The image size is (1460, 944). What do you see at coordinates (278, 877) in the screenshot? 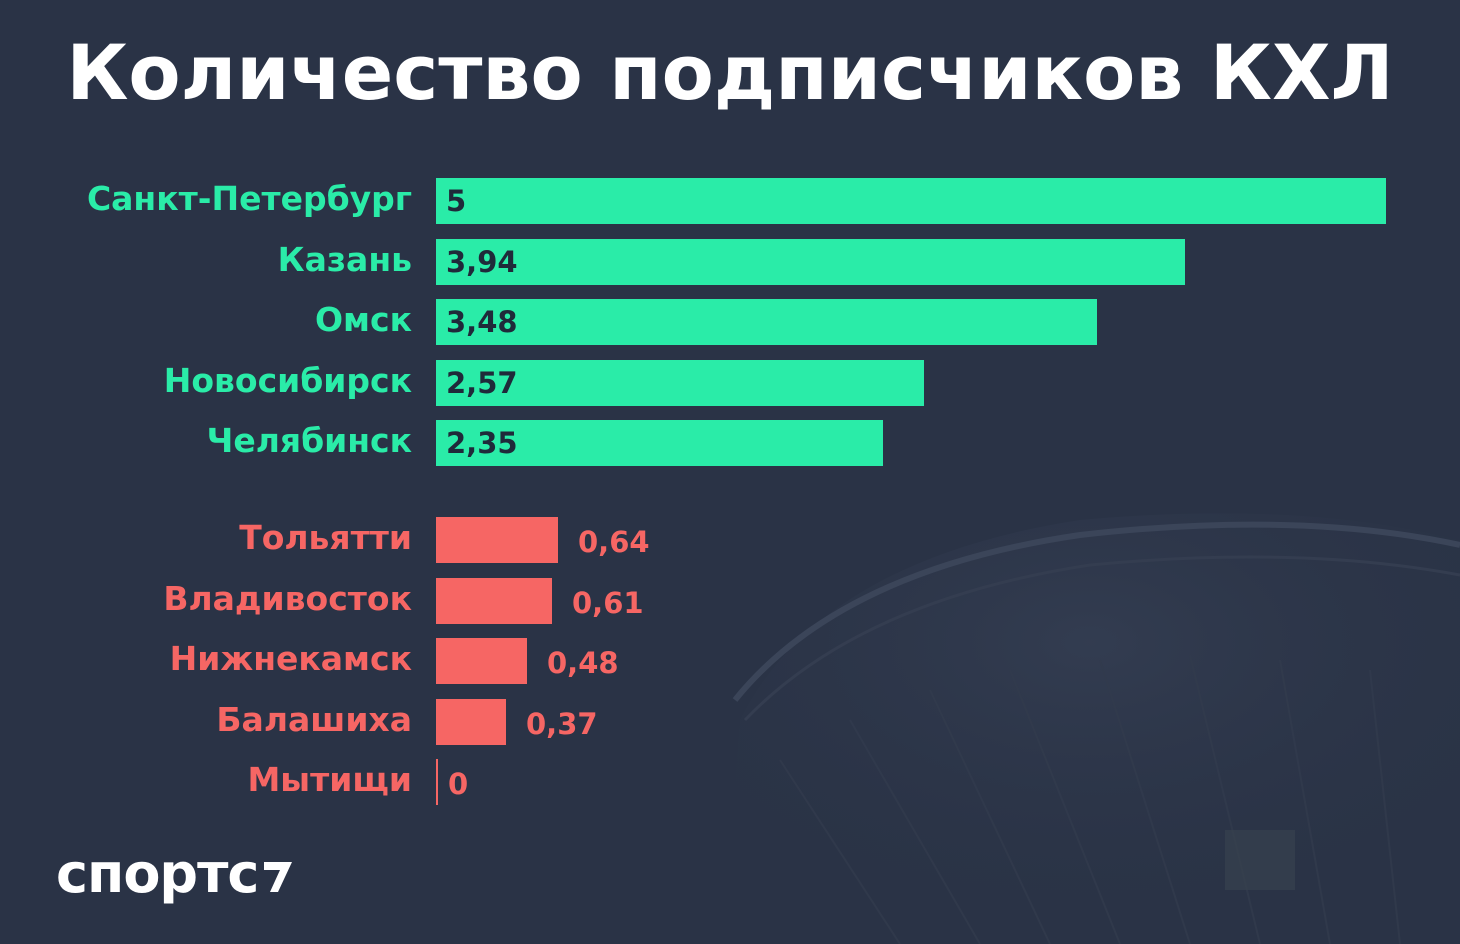
I see `brand-logo-mark-icon` at bounding box center [278, 877].